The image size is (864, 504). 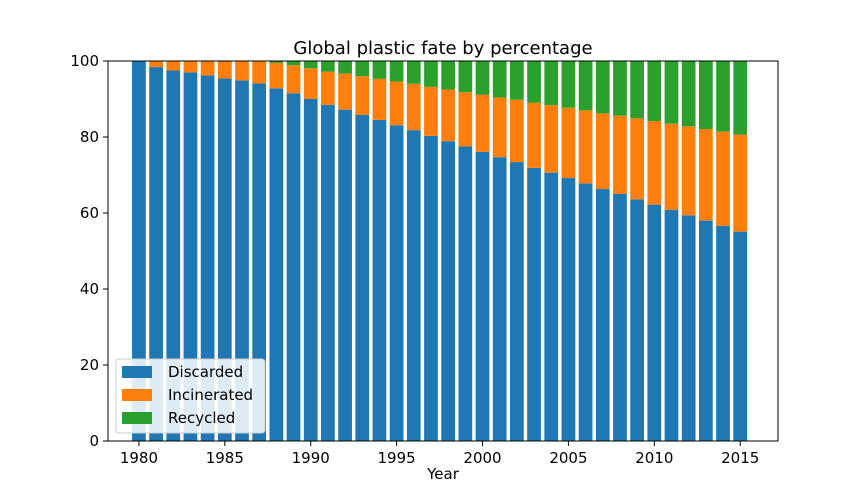 I want to click on bar-incinerated-2012, so click(x=688, y=171).